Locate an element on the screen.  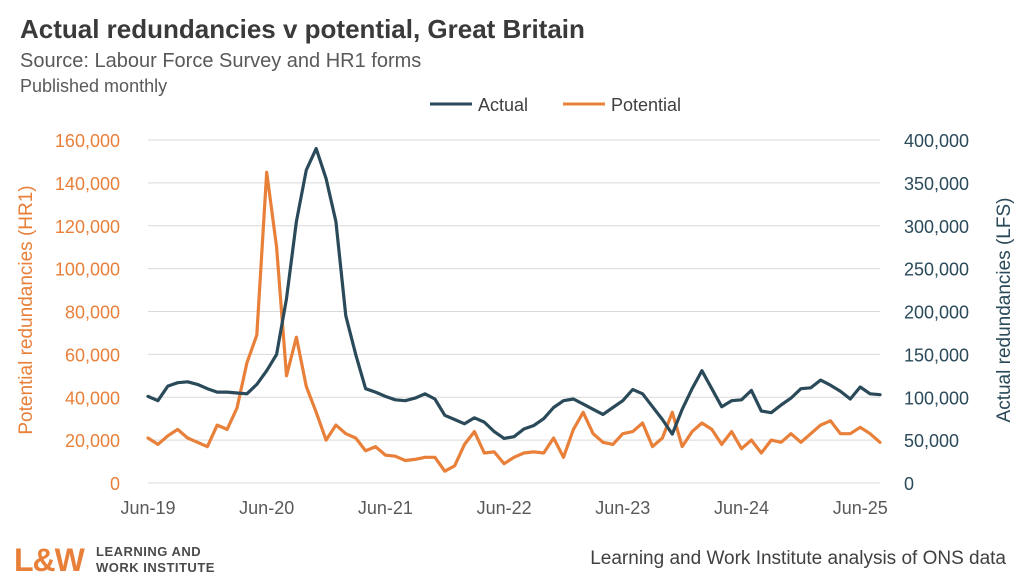
x-tick-label: Jun-19 is located at coordinates (147, 508).